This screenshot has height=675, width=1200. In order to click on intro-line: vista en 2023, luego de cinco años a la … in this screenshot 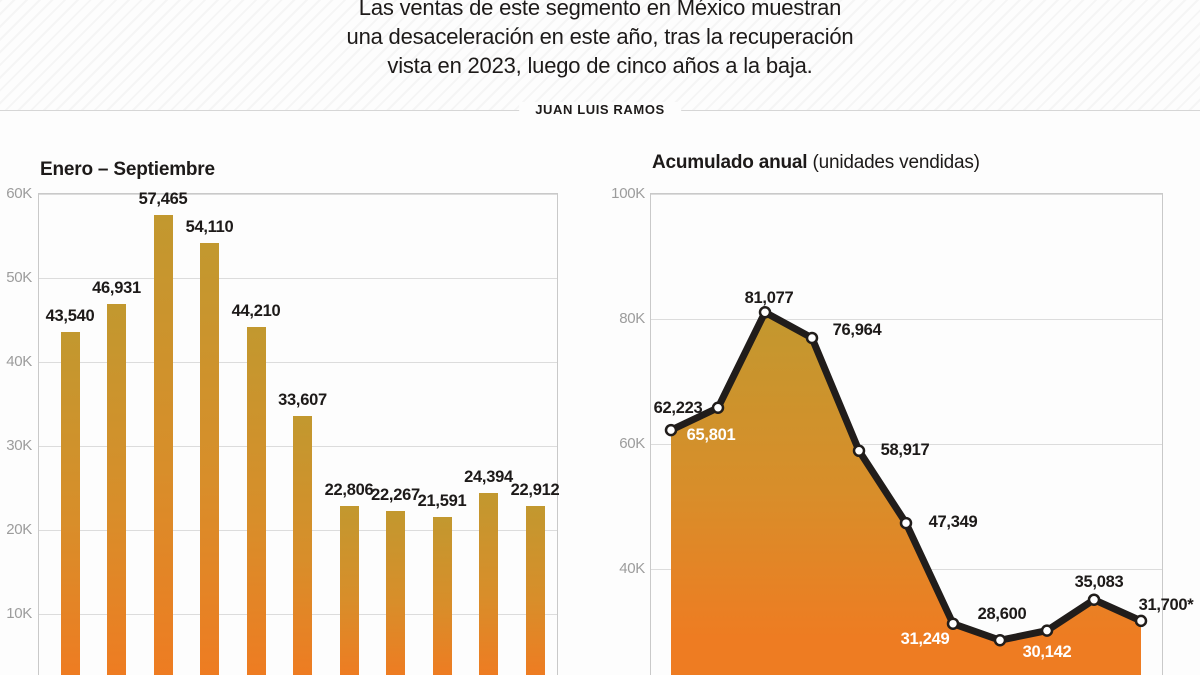, I will do `click(600, 65)`.